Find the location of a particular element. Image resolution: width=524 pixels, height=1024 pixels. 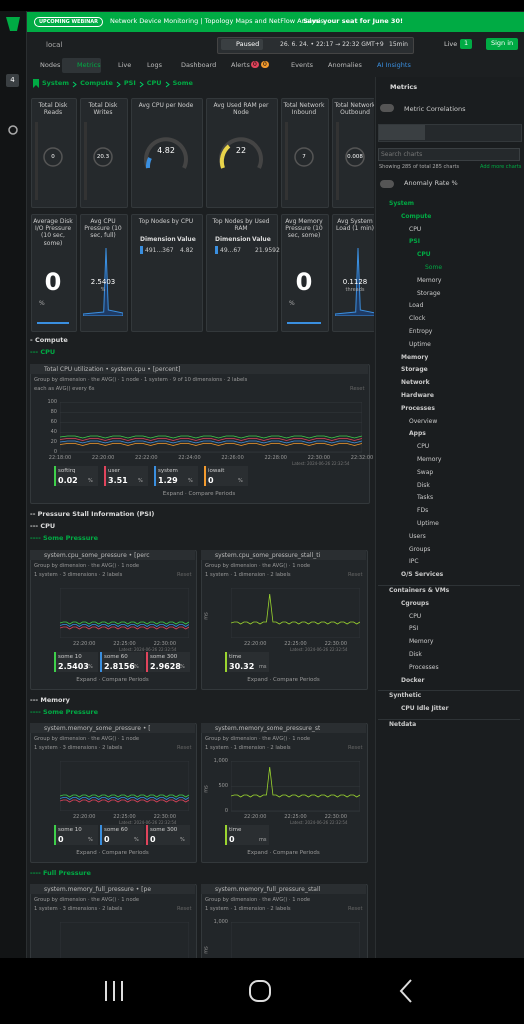

tree-item: O/S Services is located at coordinates (422, 575).